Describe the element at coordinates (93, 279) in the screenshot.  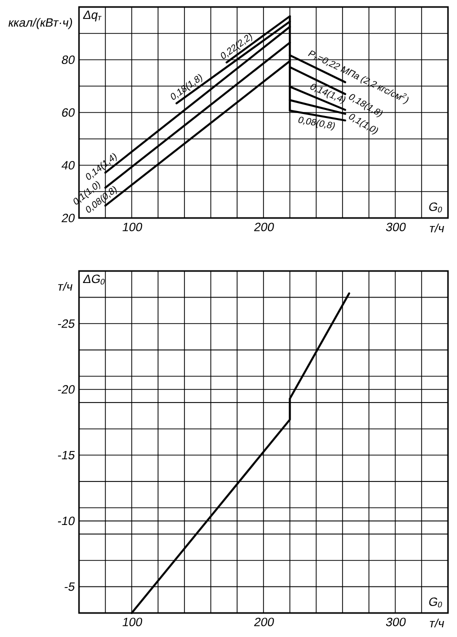
I see `y-axis-title: ΔG$_{0}$` at that location.